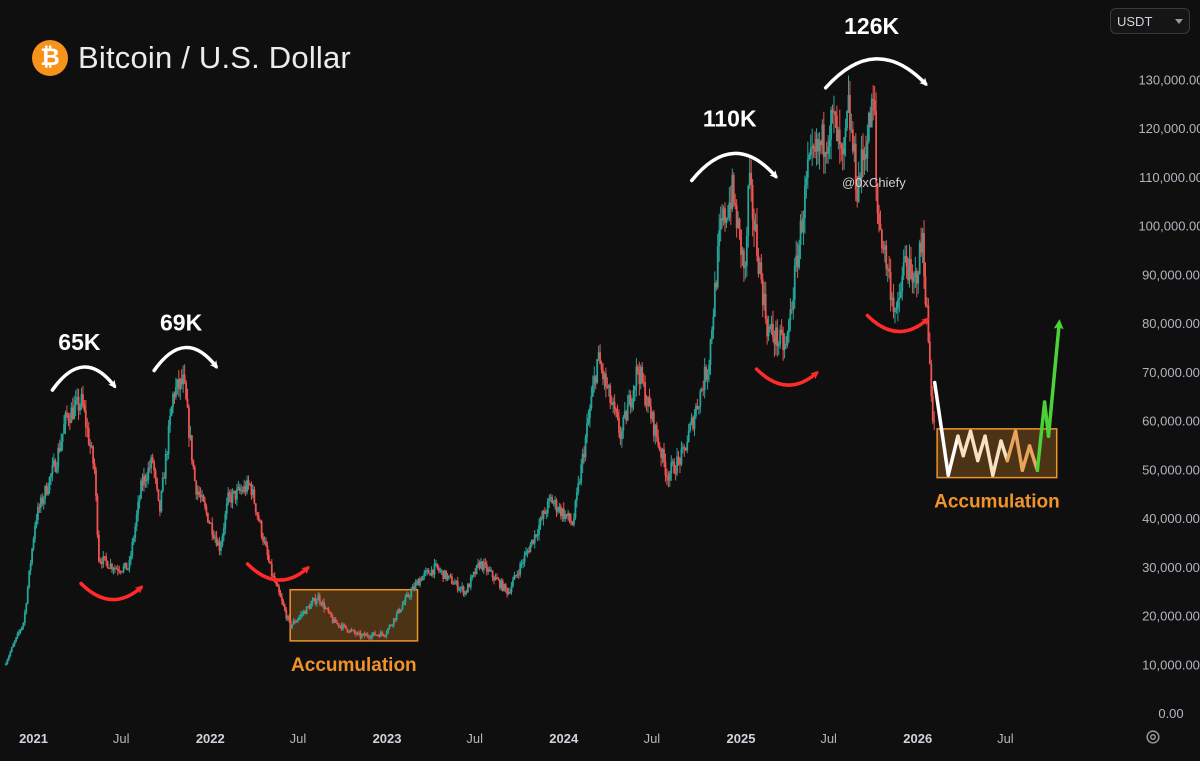  Describe the element at coordinates (1153, 737) in the screenshot. I see `gear-icon` at that location.